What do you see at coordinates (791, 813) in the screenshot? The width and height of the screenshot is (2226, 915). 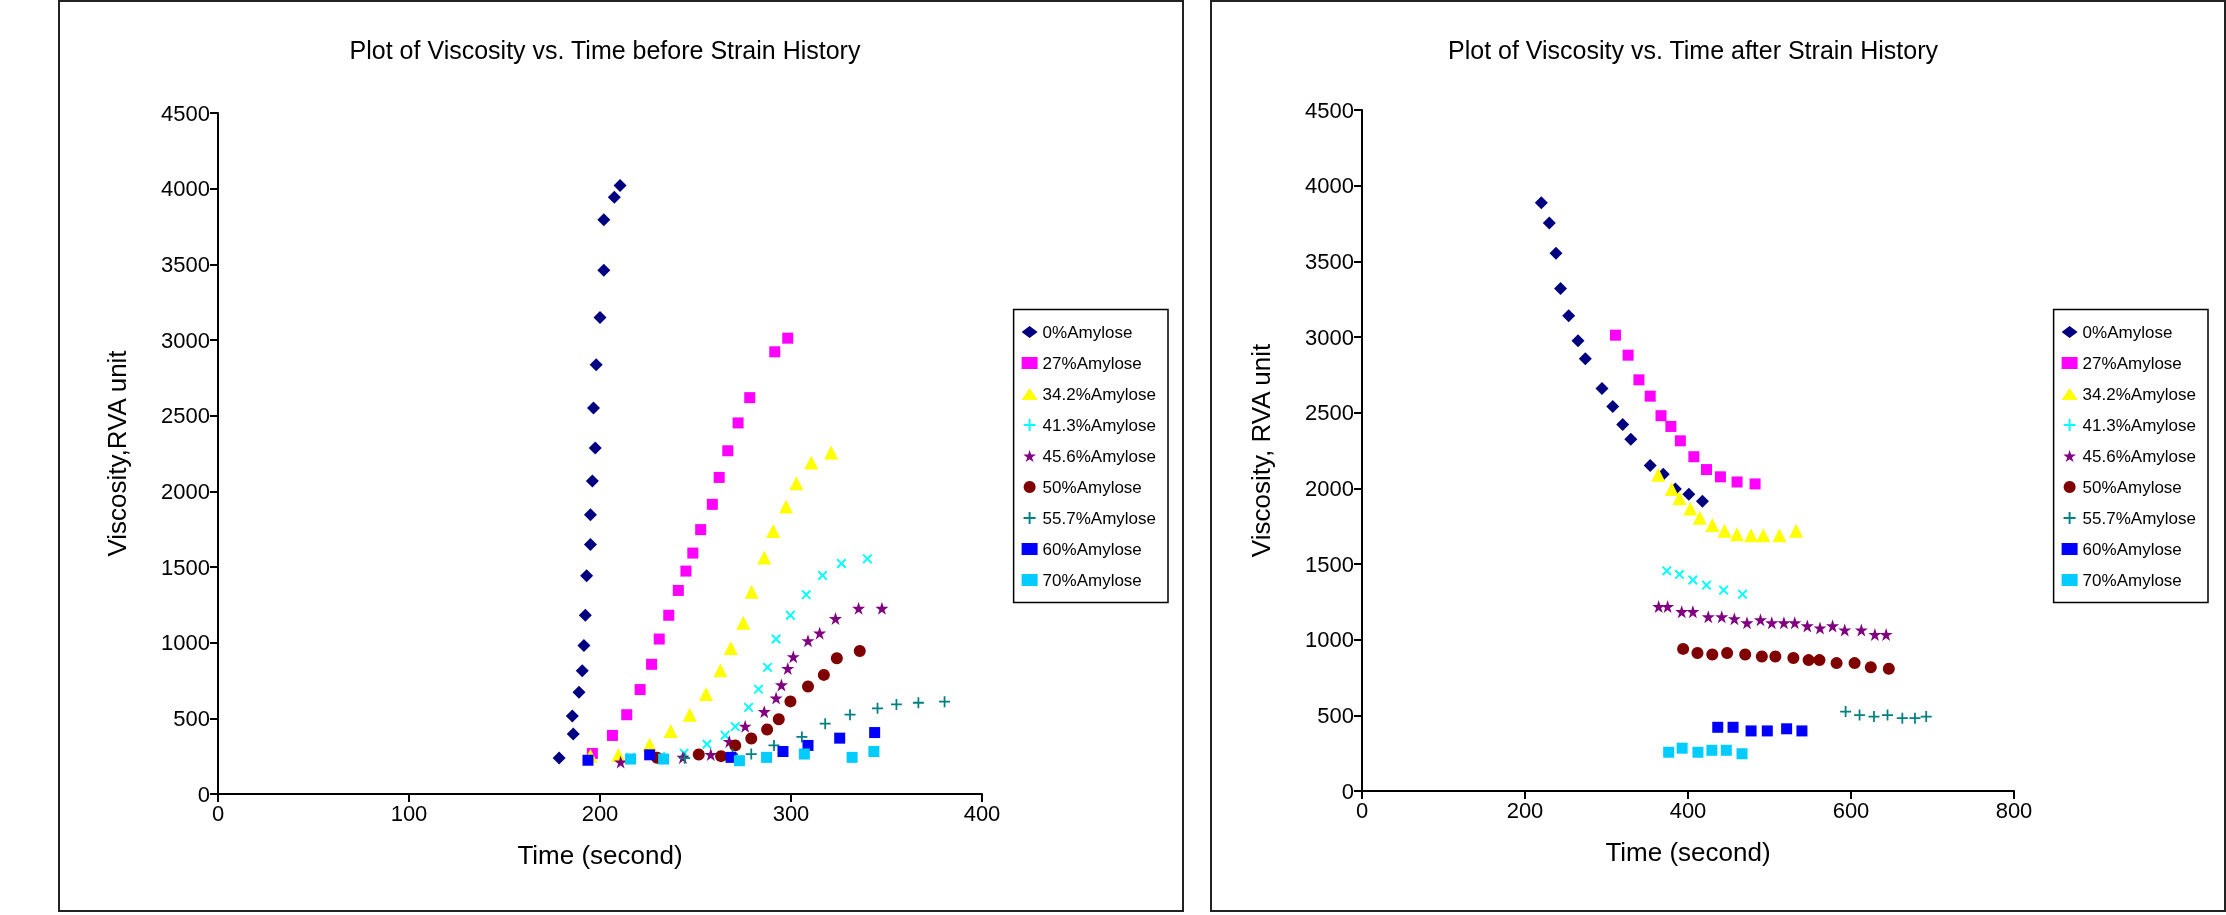 I see `x-tick-label: 300` at bounding box center [791, 813].